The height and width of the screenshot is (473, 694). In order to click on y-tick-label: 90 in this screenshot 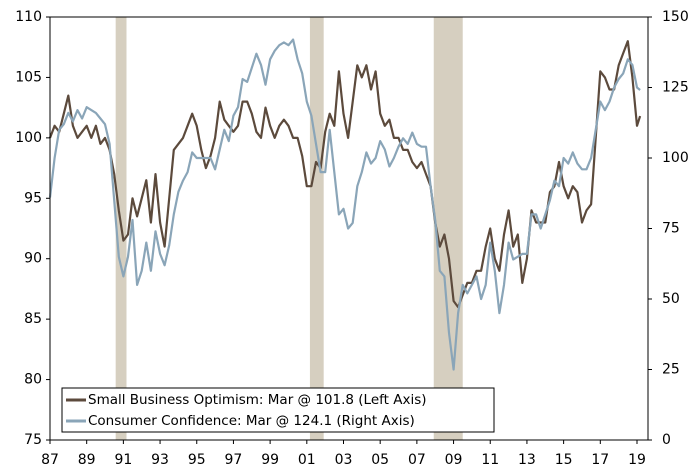, I will do `click(33, 259)`.